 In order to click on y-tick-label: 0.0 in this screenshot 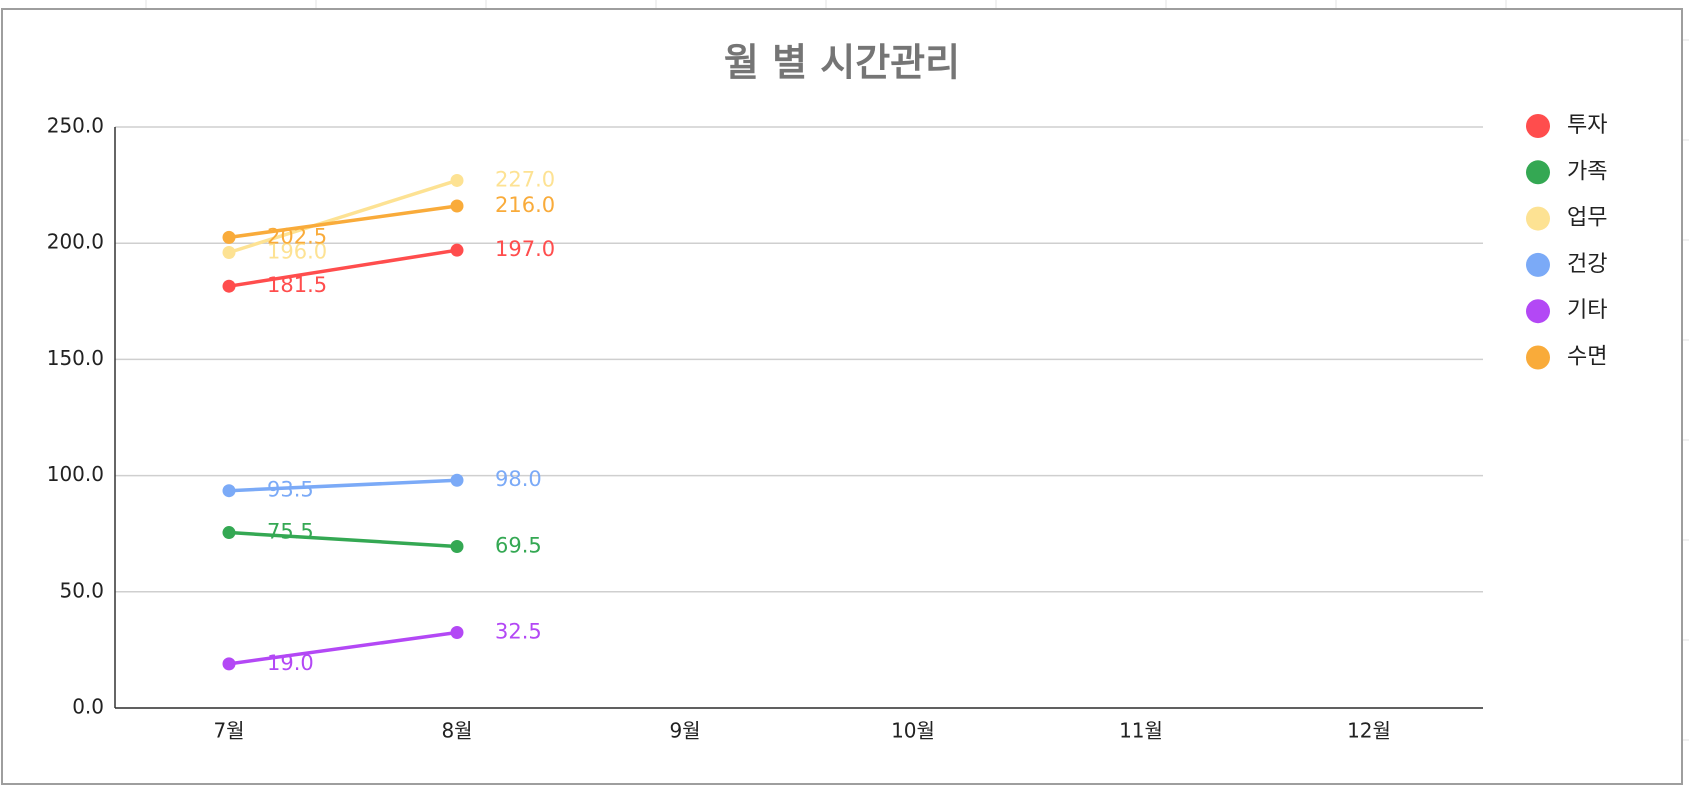, I will do `click(88, 707)`.